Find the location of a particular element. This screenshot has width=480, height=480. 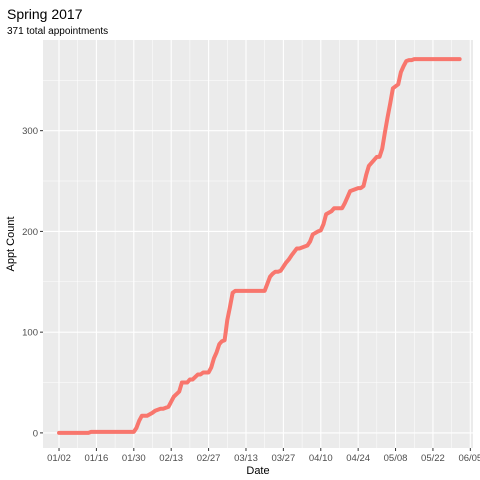

x-tick-label: 01/02 is located at coordinates (59, 458).